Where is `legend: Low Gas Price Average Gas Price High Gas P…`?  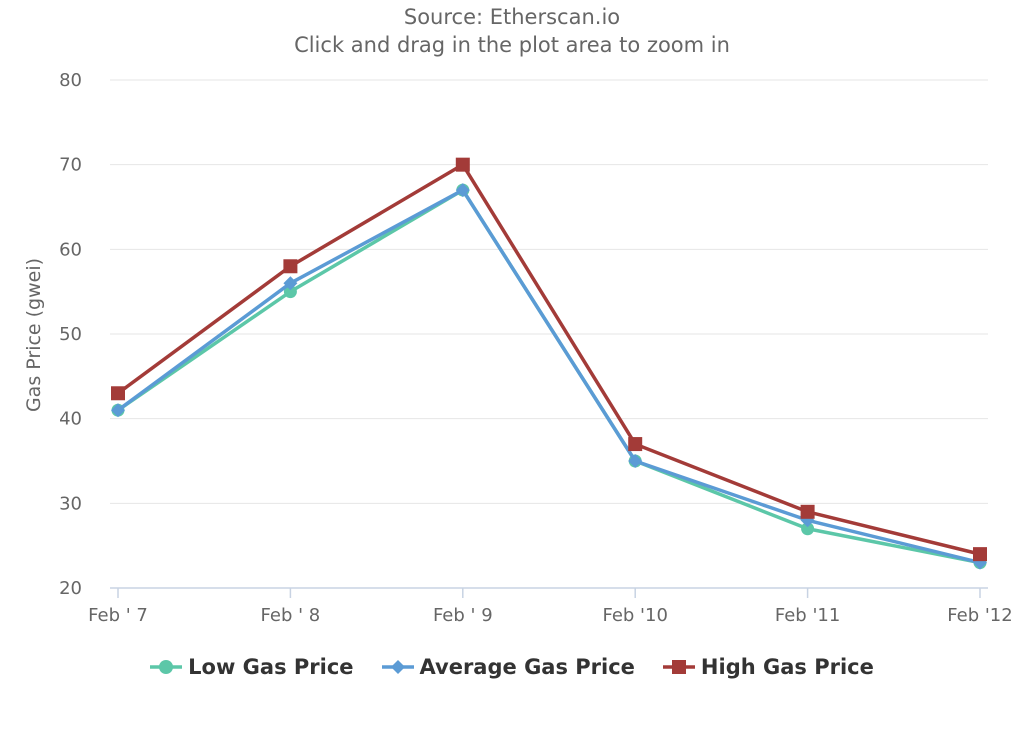
legend: Low Gas Price Average Gas Price High Gas P… is located at coordinates (512, 667).